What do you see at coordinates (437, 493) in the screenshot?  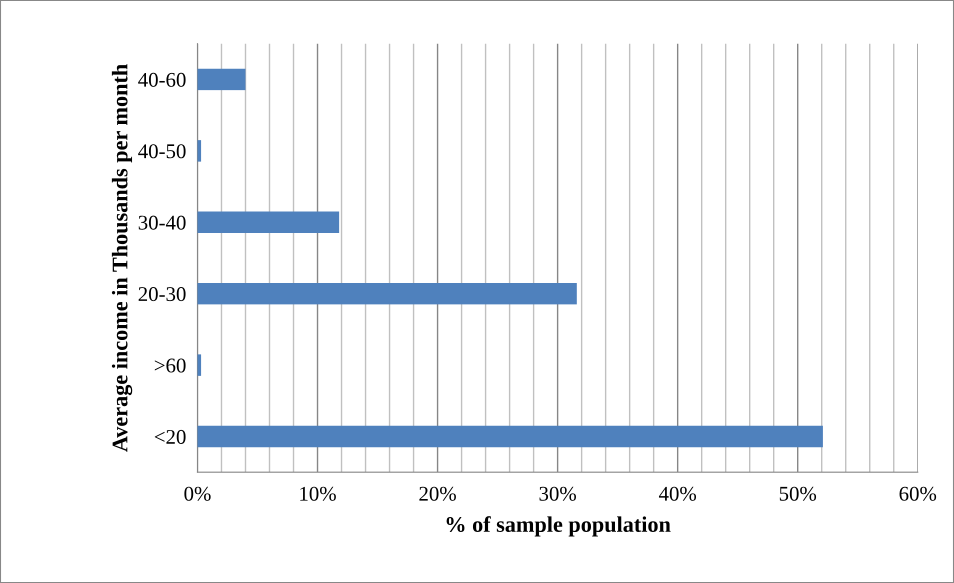 I see `x-tick-label: 20%` at bounding box center [437, 493].